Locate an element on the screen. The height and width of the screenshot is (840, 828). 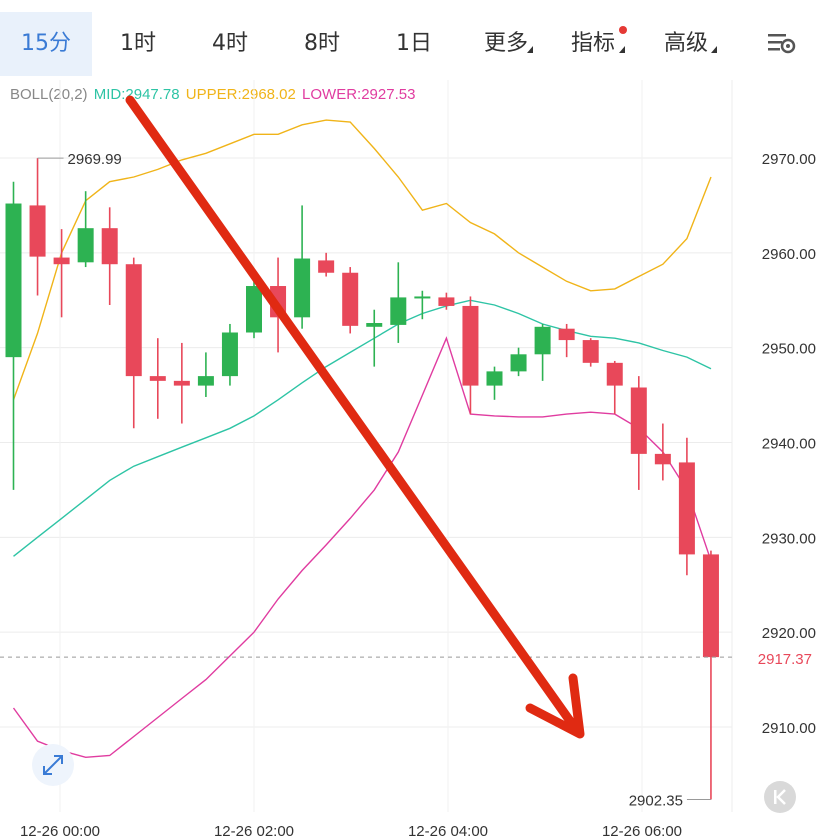
tab-indicators: 指标 is located at coordinates (592, 43).